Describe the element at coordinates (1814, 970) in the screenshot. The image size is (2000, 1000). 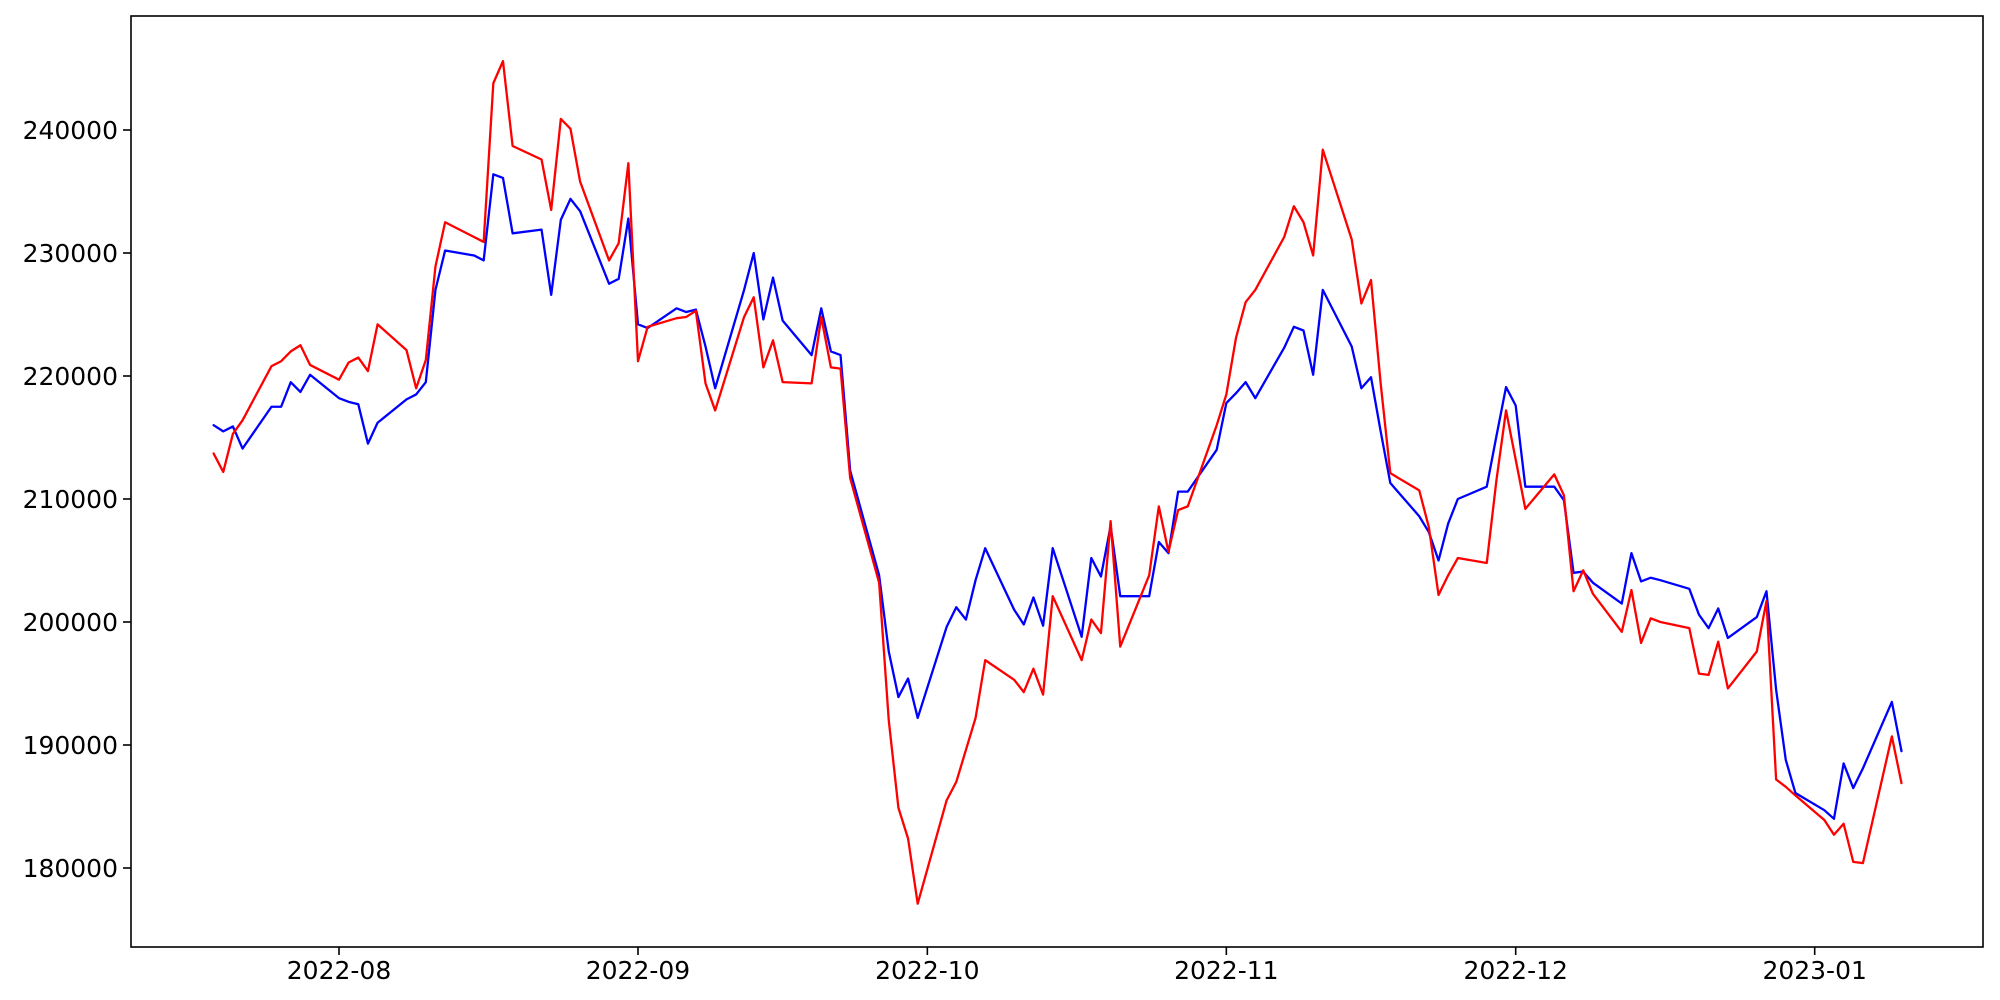
I see `x-tick-label: 2023-01` at that location.